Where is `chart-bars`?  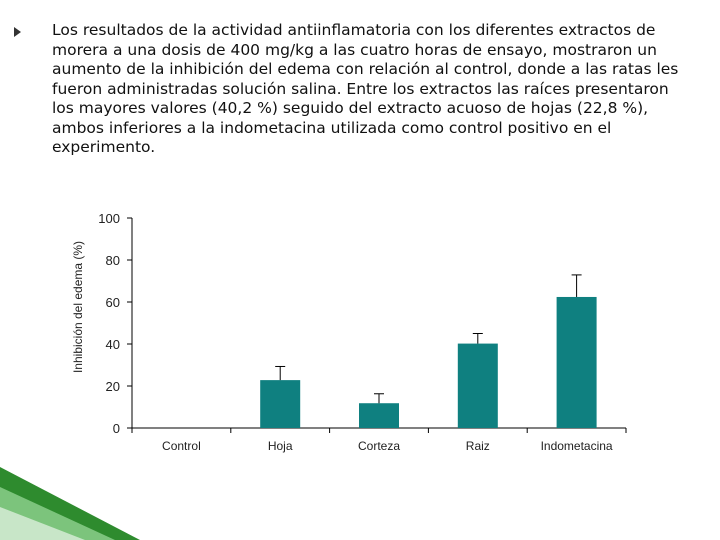 chart-bars is located at coordinates (428, 362).